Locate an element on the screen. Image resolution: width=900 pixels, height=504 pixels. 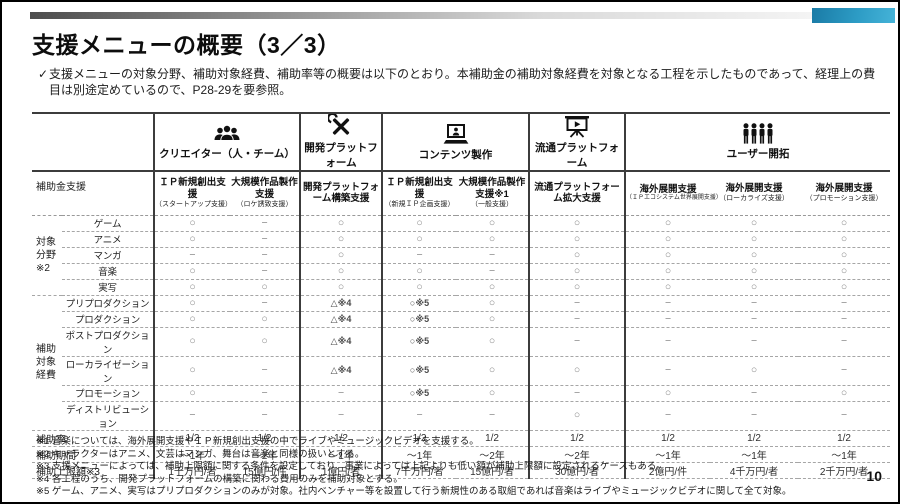
table-row: 音楽 ○ − ○ ○ − ○ ○ ○ ○ is located at coordinates (461, 271).